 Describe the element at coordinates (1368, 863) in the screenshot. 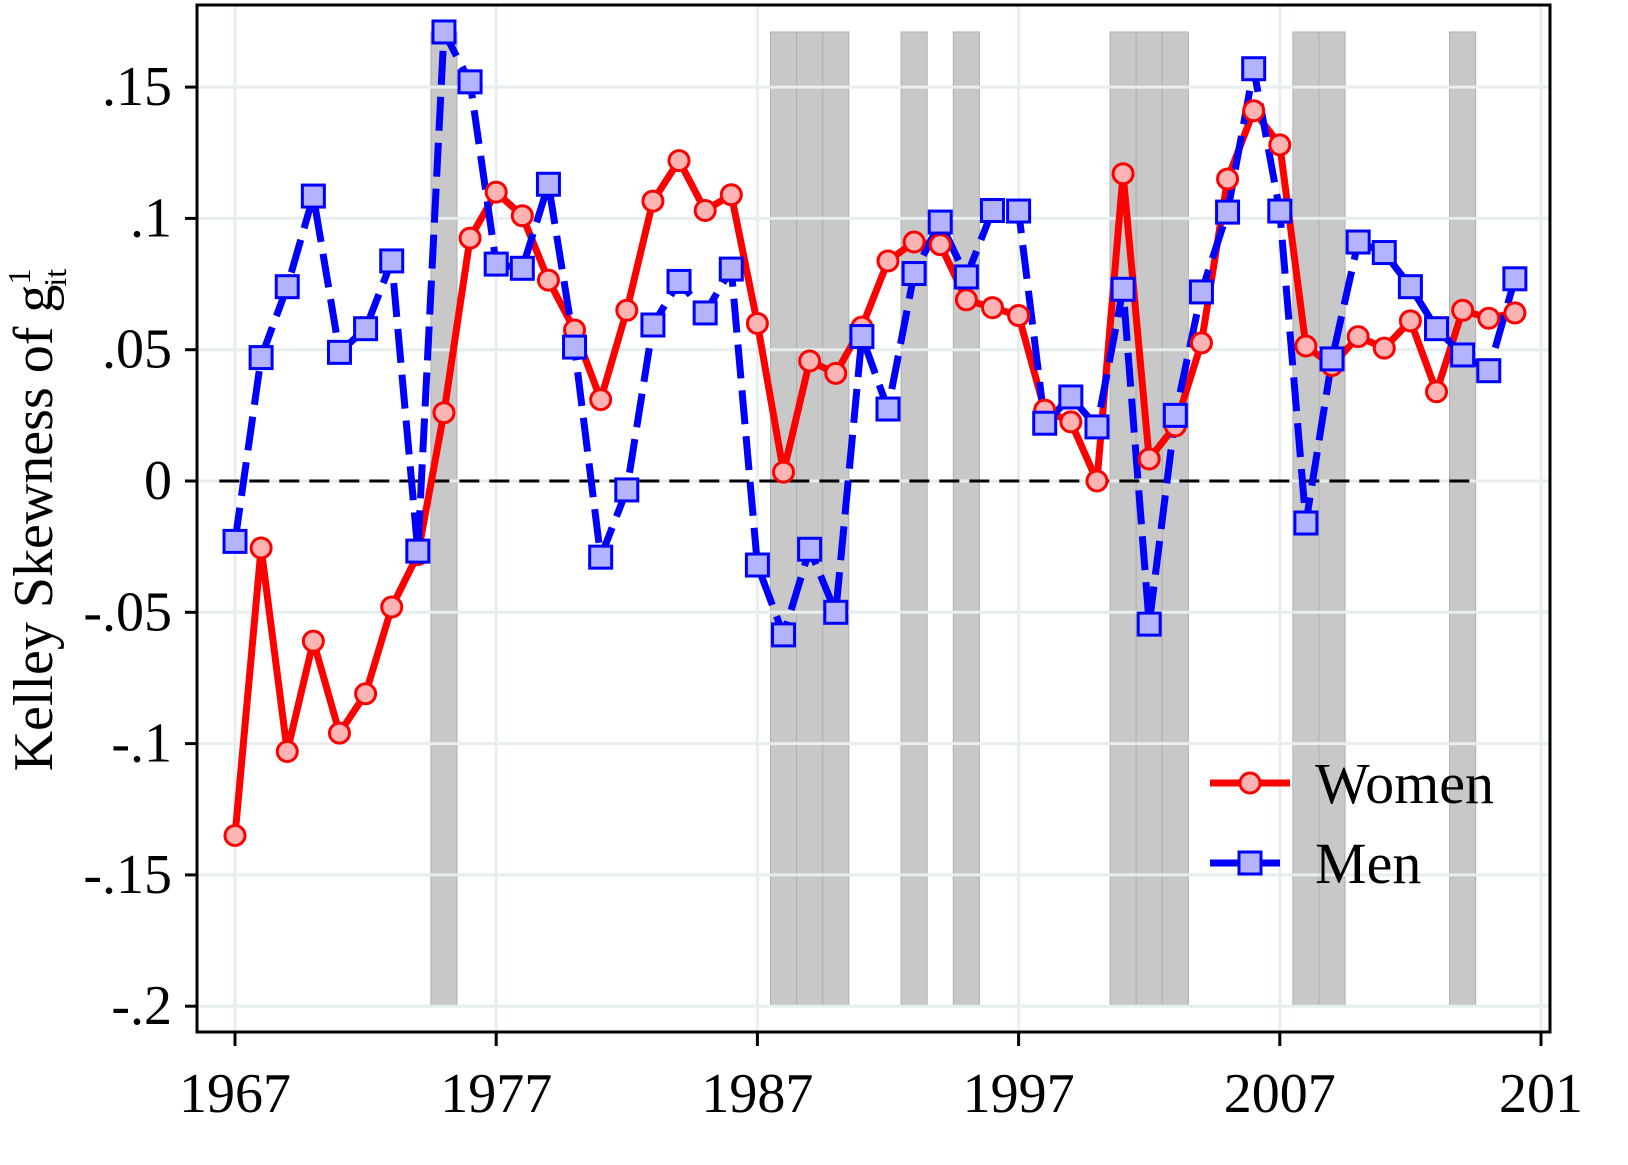

I see `legend-label-men: Men` at that location.